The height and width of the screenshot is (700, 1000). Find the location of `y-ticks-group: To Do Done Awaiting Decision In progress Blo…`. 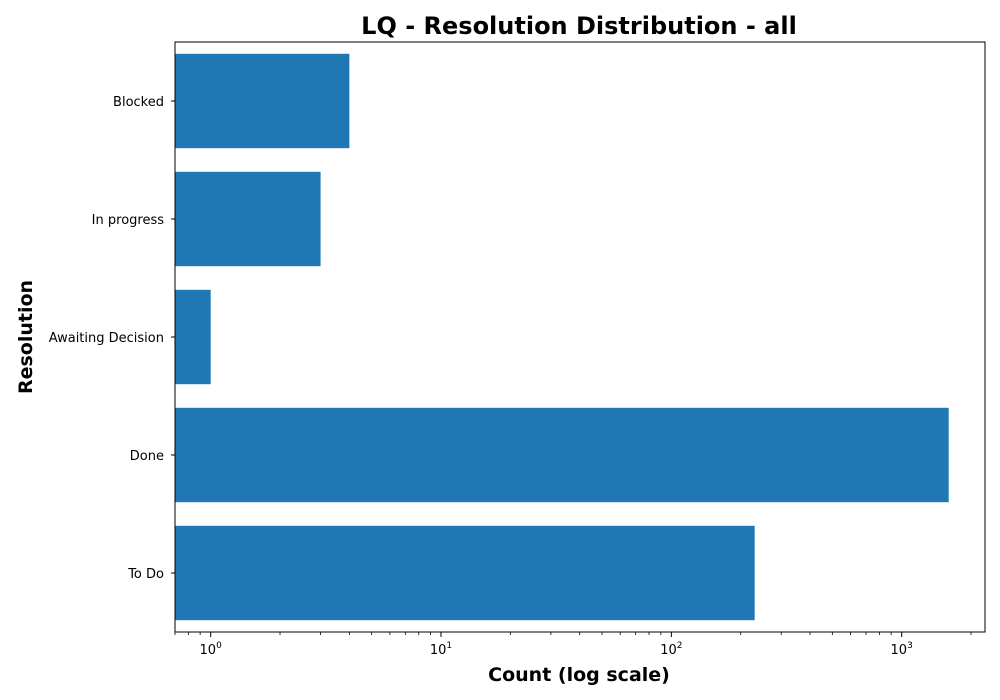

y-ticks-group: To Do Done Awaiting Decision In progress Blo… is located at coordinates (112, 338).